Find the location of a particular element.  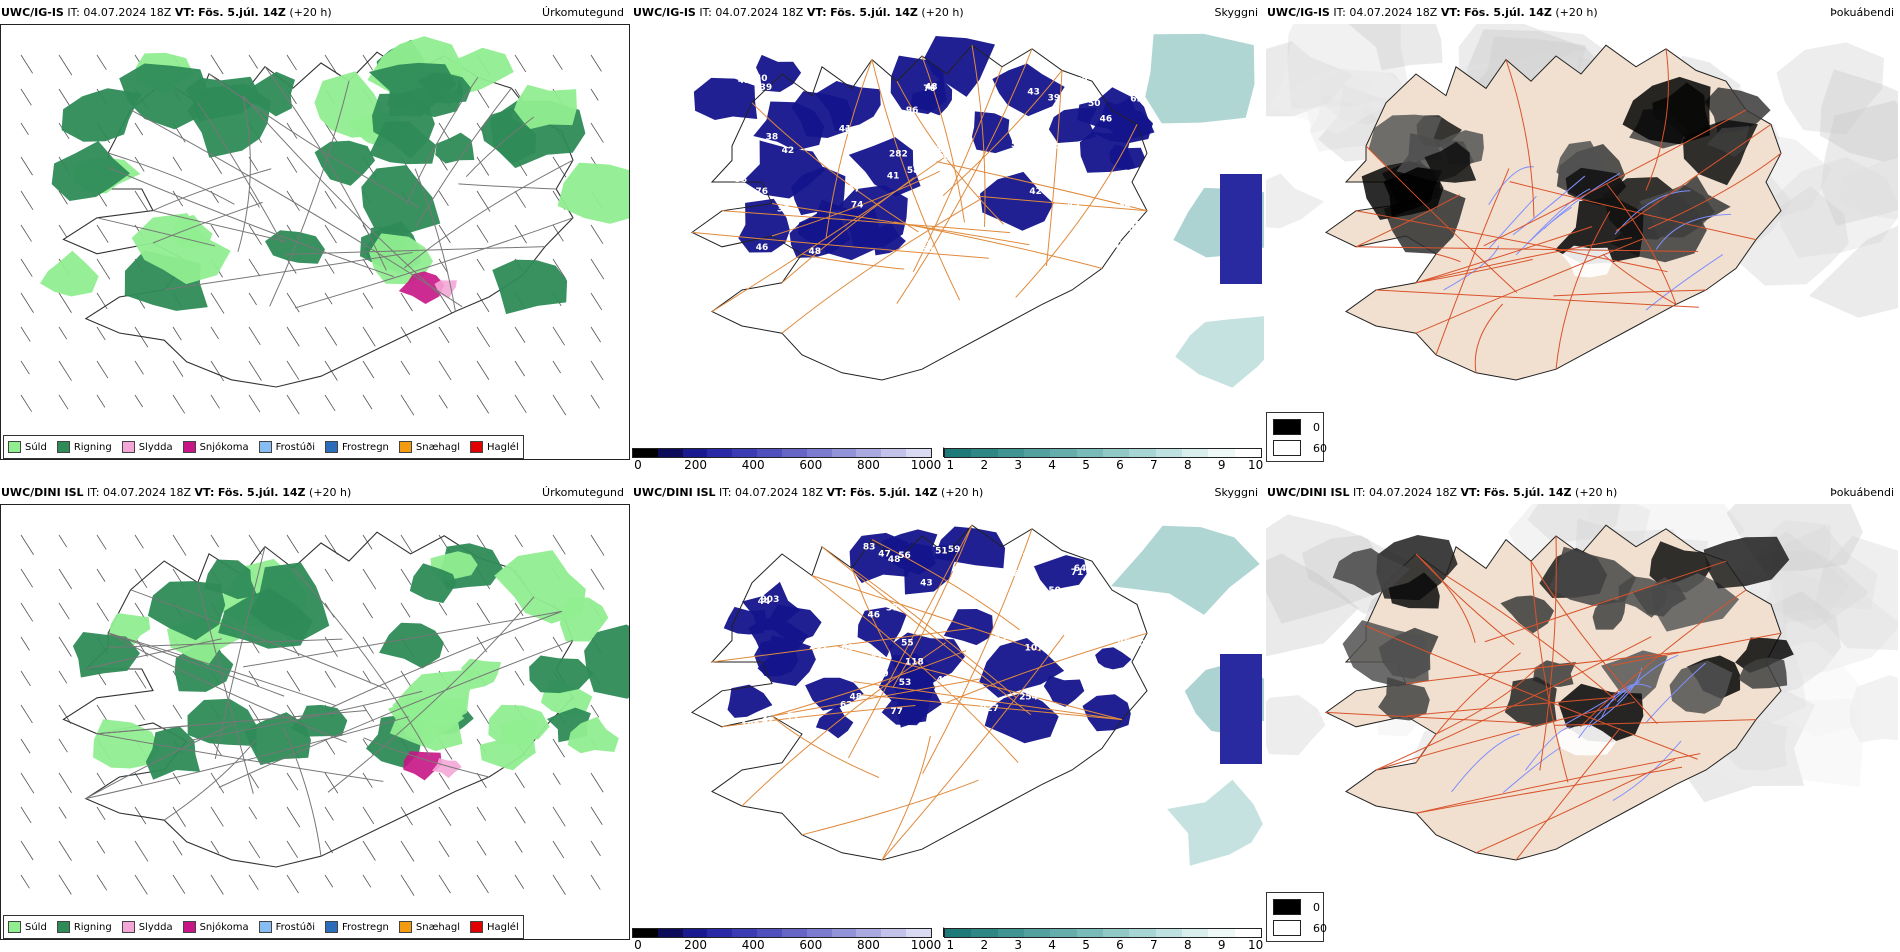

fog-legend: 0 60 is located at coordinates (1296, 917).